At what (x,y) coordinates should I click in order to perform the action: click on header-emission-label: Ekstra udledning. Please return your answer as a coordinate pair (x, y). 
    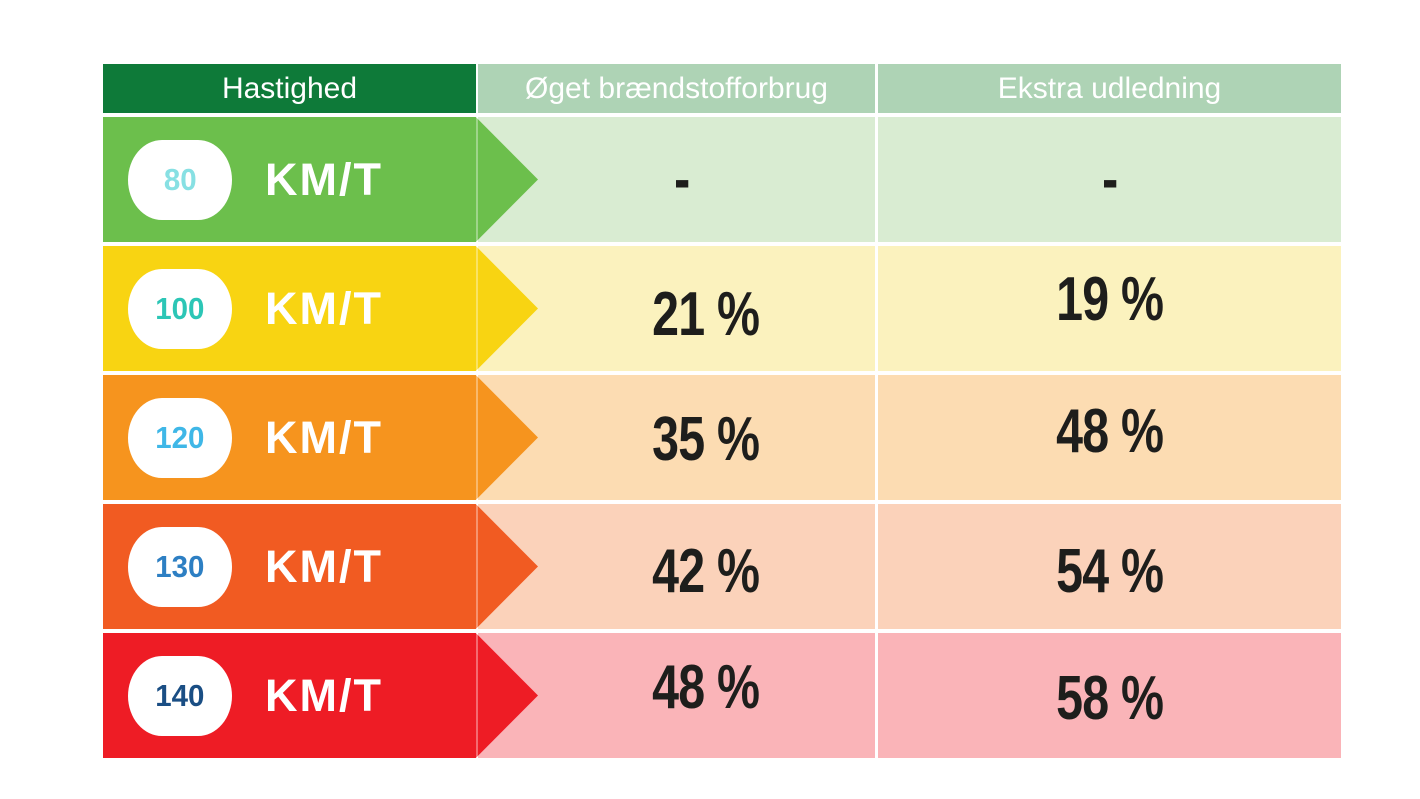
    Looking at the image, I should click on (1109, 88).